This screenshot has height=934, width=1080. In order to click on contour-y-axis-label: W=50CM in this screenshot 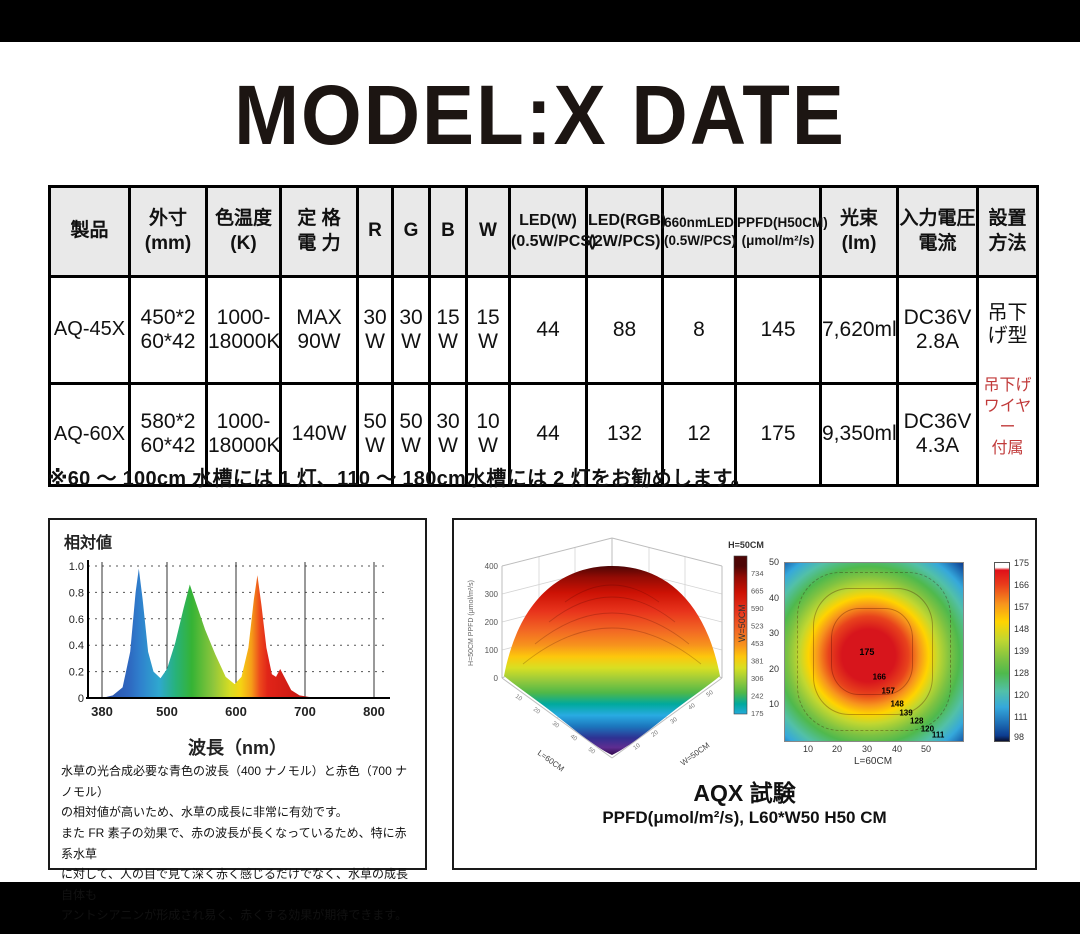, I will do `click(742, 623)`.